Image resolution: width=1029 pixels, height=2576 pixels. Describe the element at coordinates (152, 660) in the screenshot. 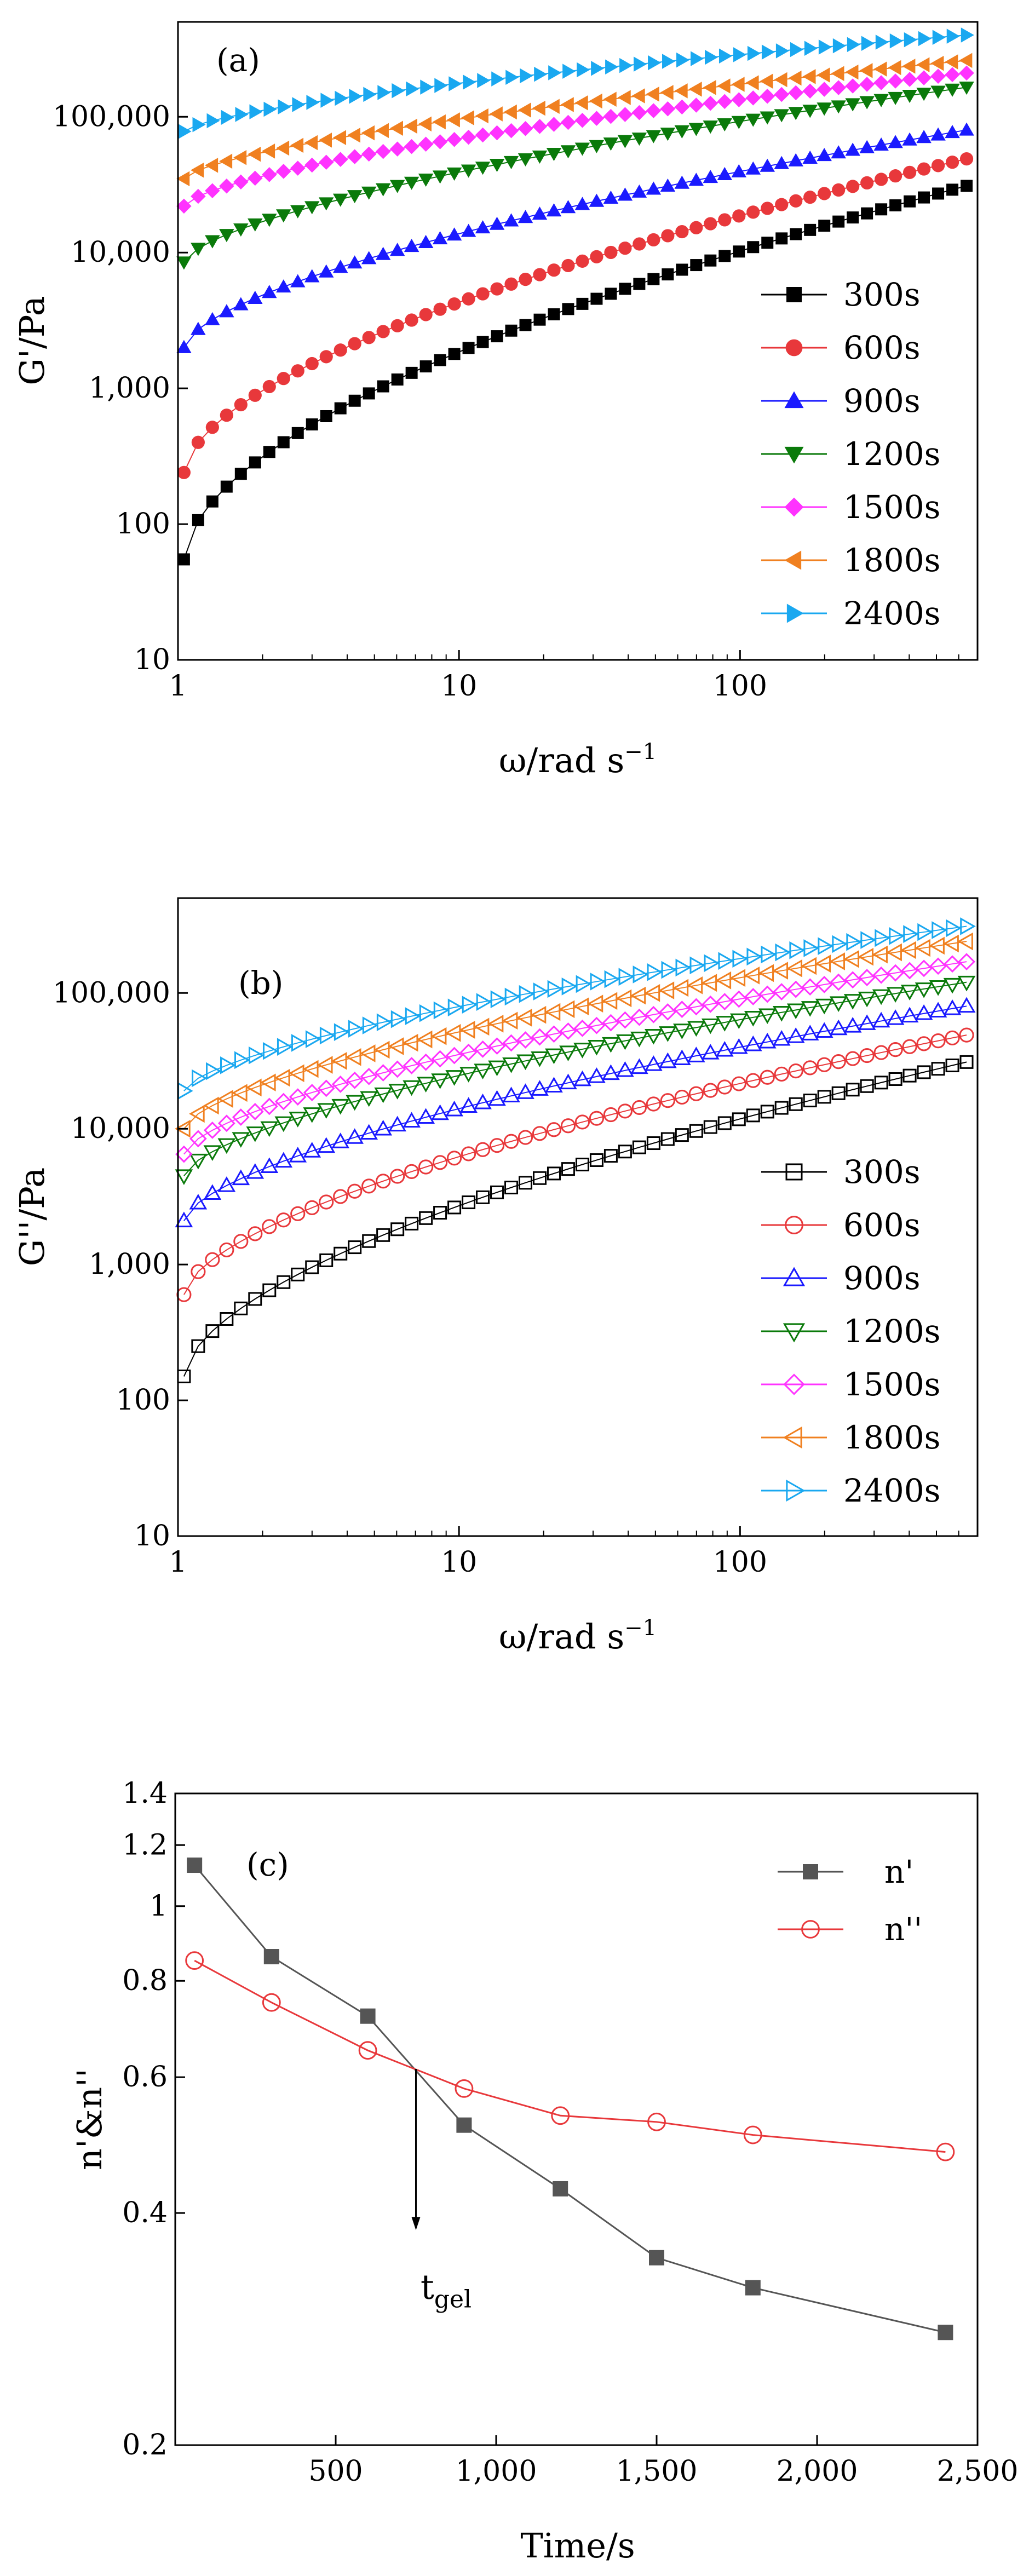

I see `y-tick-label: 10` at that location.